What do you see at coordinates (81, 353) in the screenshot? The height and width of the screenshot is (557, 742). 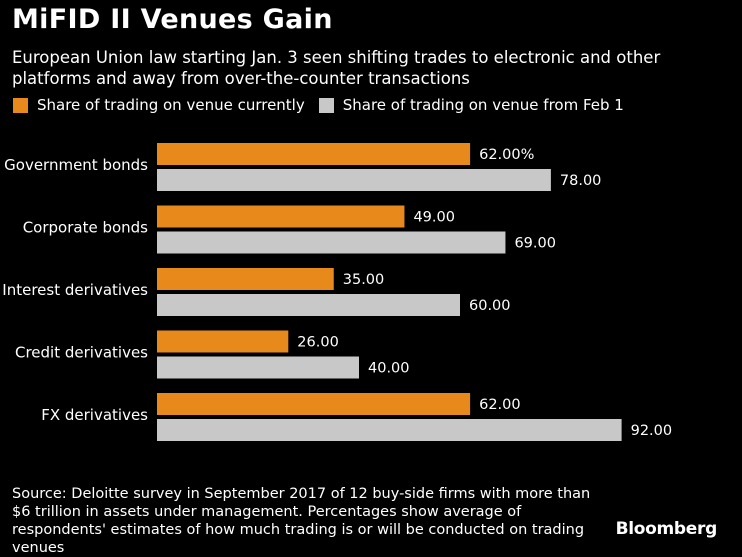 I see `category-label-credit-derivatives: Credit derivatives` at bounding box center [81, 353].